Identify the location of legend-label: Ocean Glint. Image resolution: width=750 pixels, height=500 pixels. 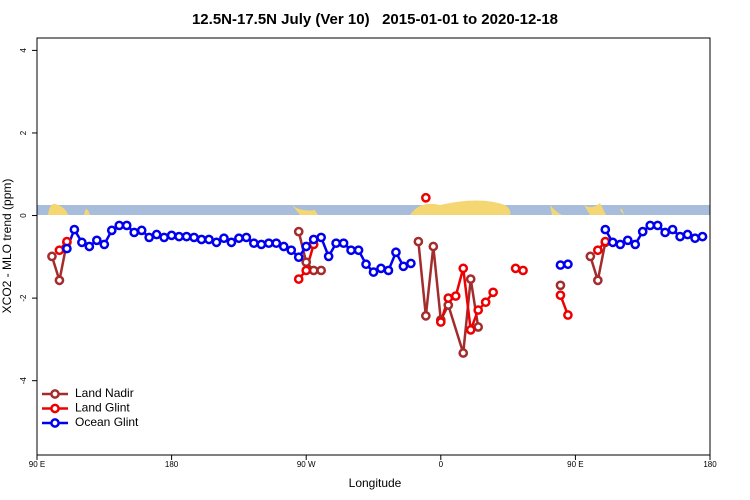
(107, 422).